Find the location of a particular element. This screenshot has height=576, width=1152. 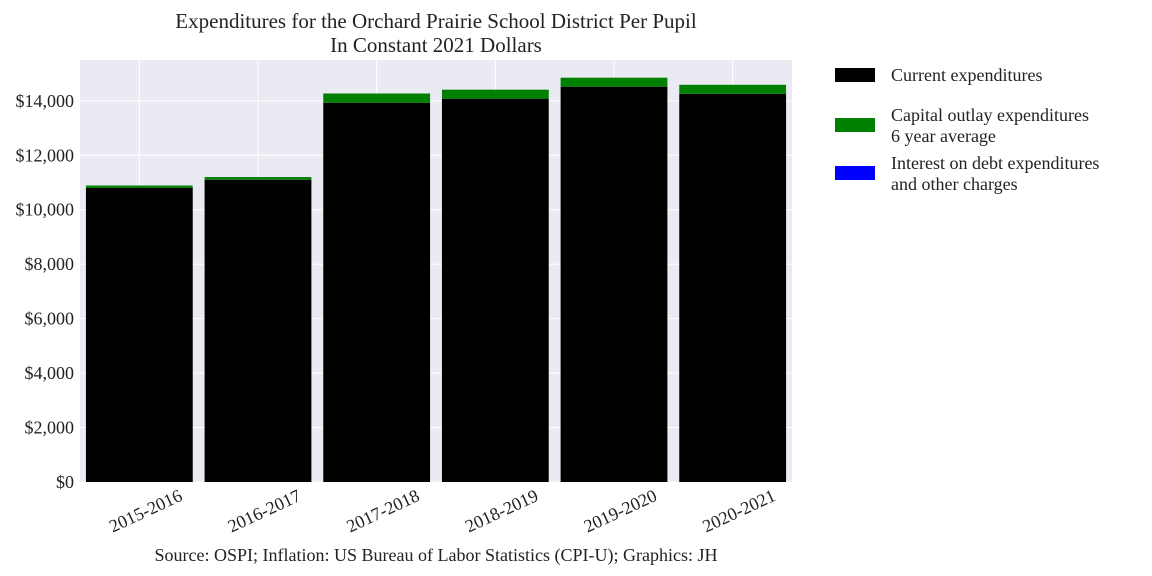

chart-subtitle: In Constant 2021 Dollars is located at coordinates (436, 45).